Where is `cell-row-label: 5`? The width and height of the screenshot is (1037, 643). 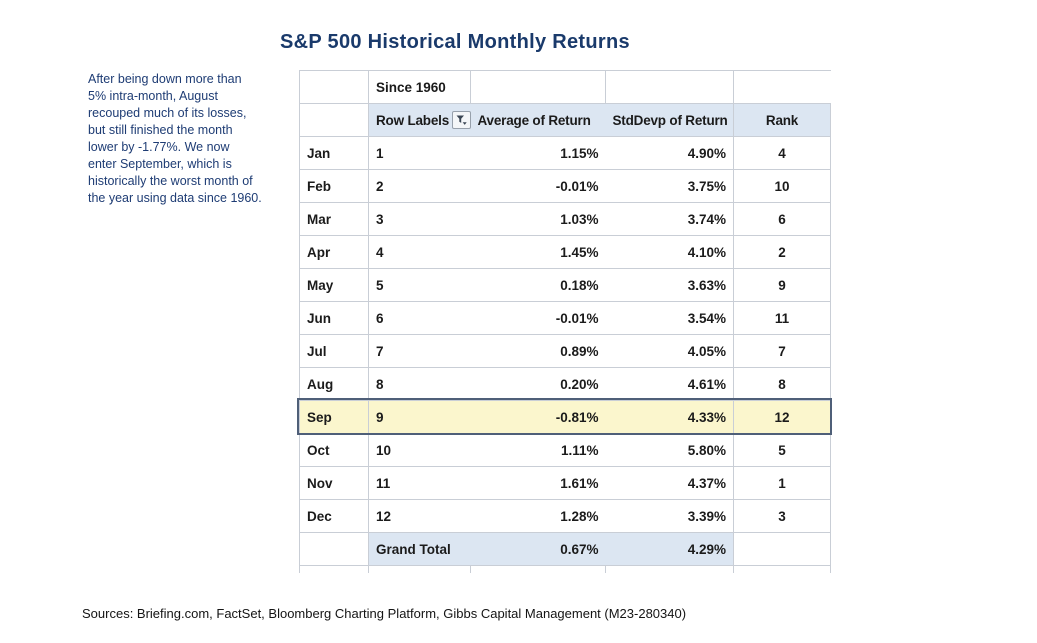
cell-row-label: 5 is located at coordinates (419, 285).